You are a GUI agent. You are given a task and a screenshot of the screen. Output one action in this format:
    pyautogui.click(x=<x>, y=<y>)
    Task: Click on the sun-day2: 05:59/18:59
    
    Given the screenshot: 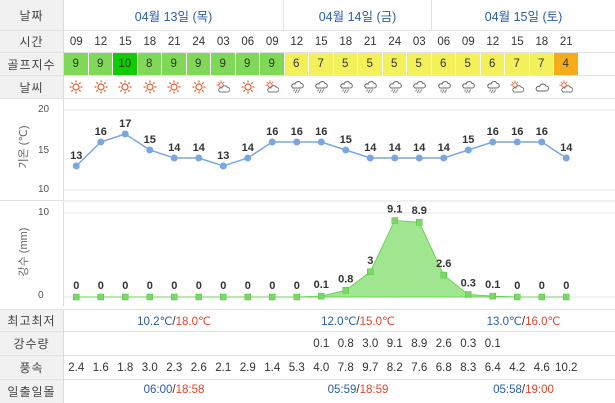 What is the action you would take?
    pyautogui.click(x=358, y=390)
    